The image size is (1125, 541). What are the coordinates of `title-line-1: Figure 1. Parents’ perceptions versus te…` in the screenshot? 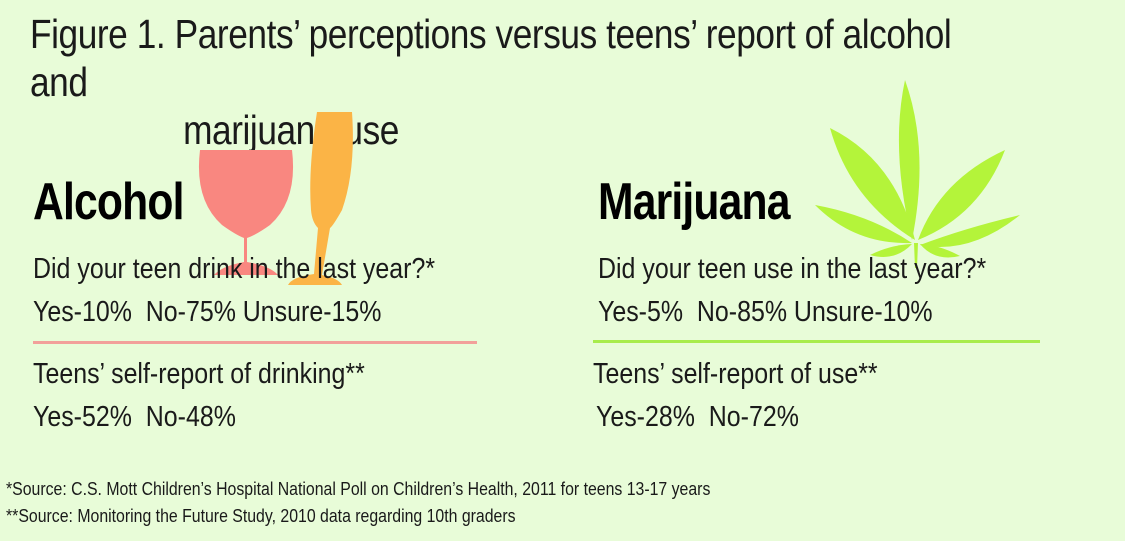 It's located at (491, 58).